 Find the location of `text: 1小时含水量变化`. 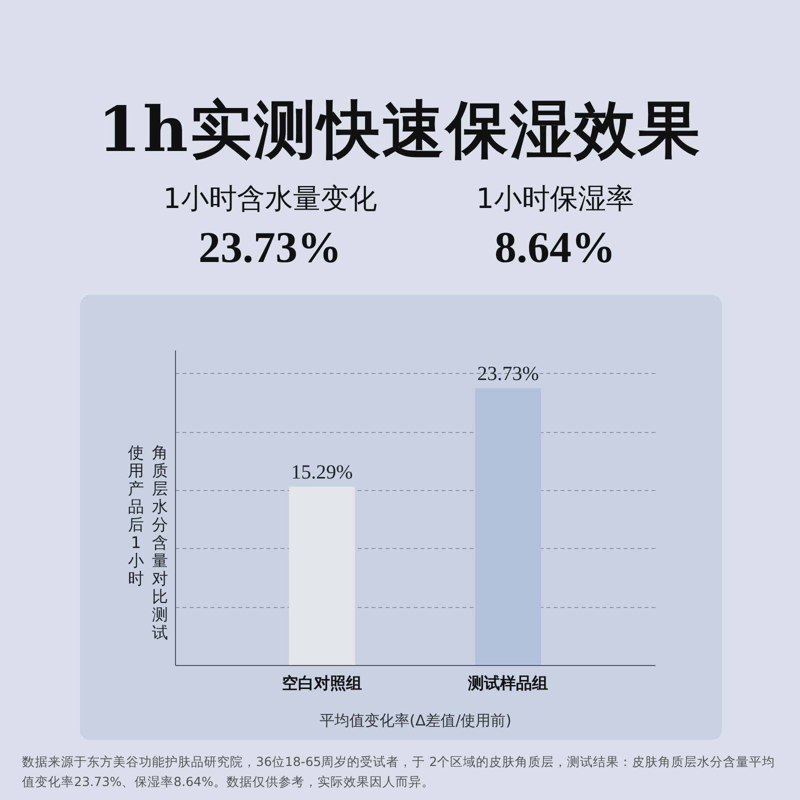

text: 1小时含水量变化 is located at coordinates (270, 199).